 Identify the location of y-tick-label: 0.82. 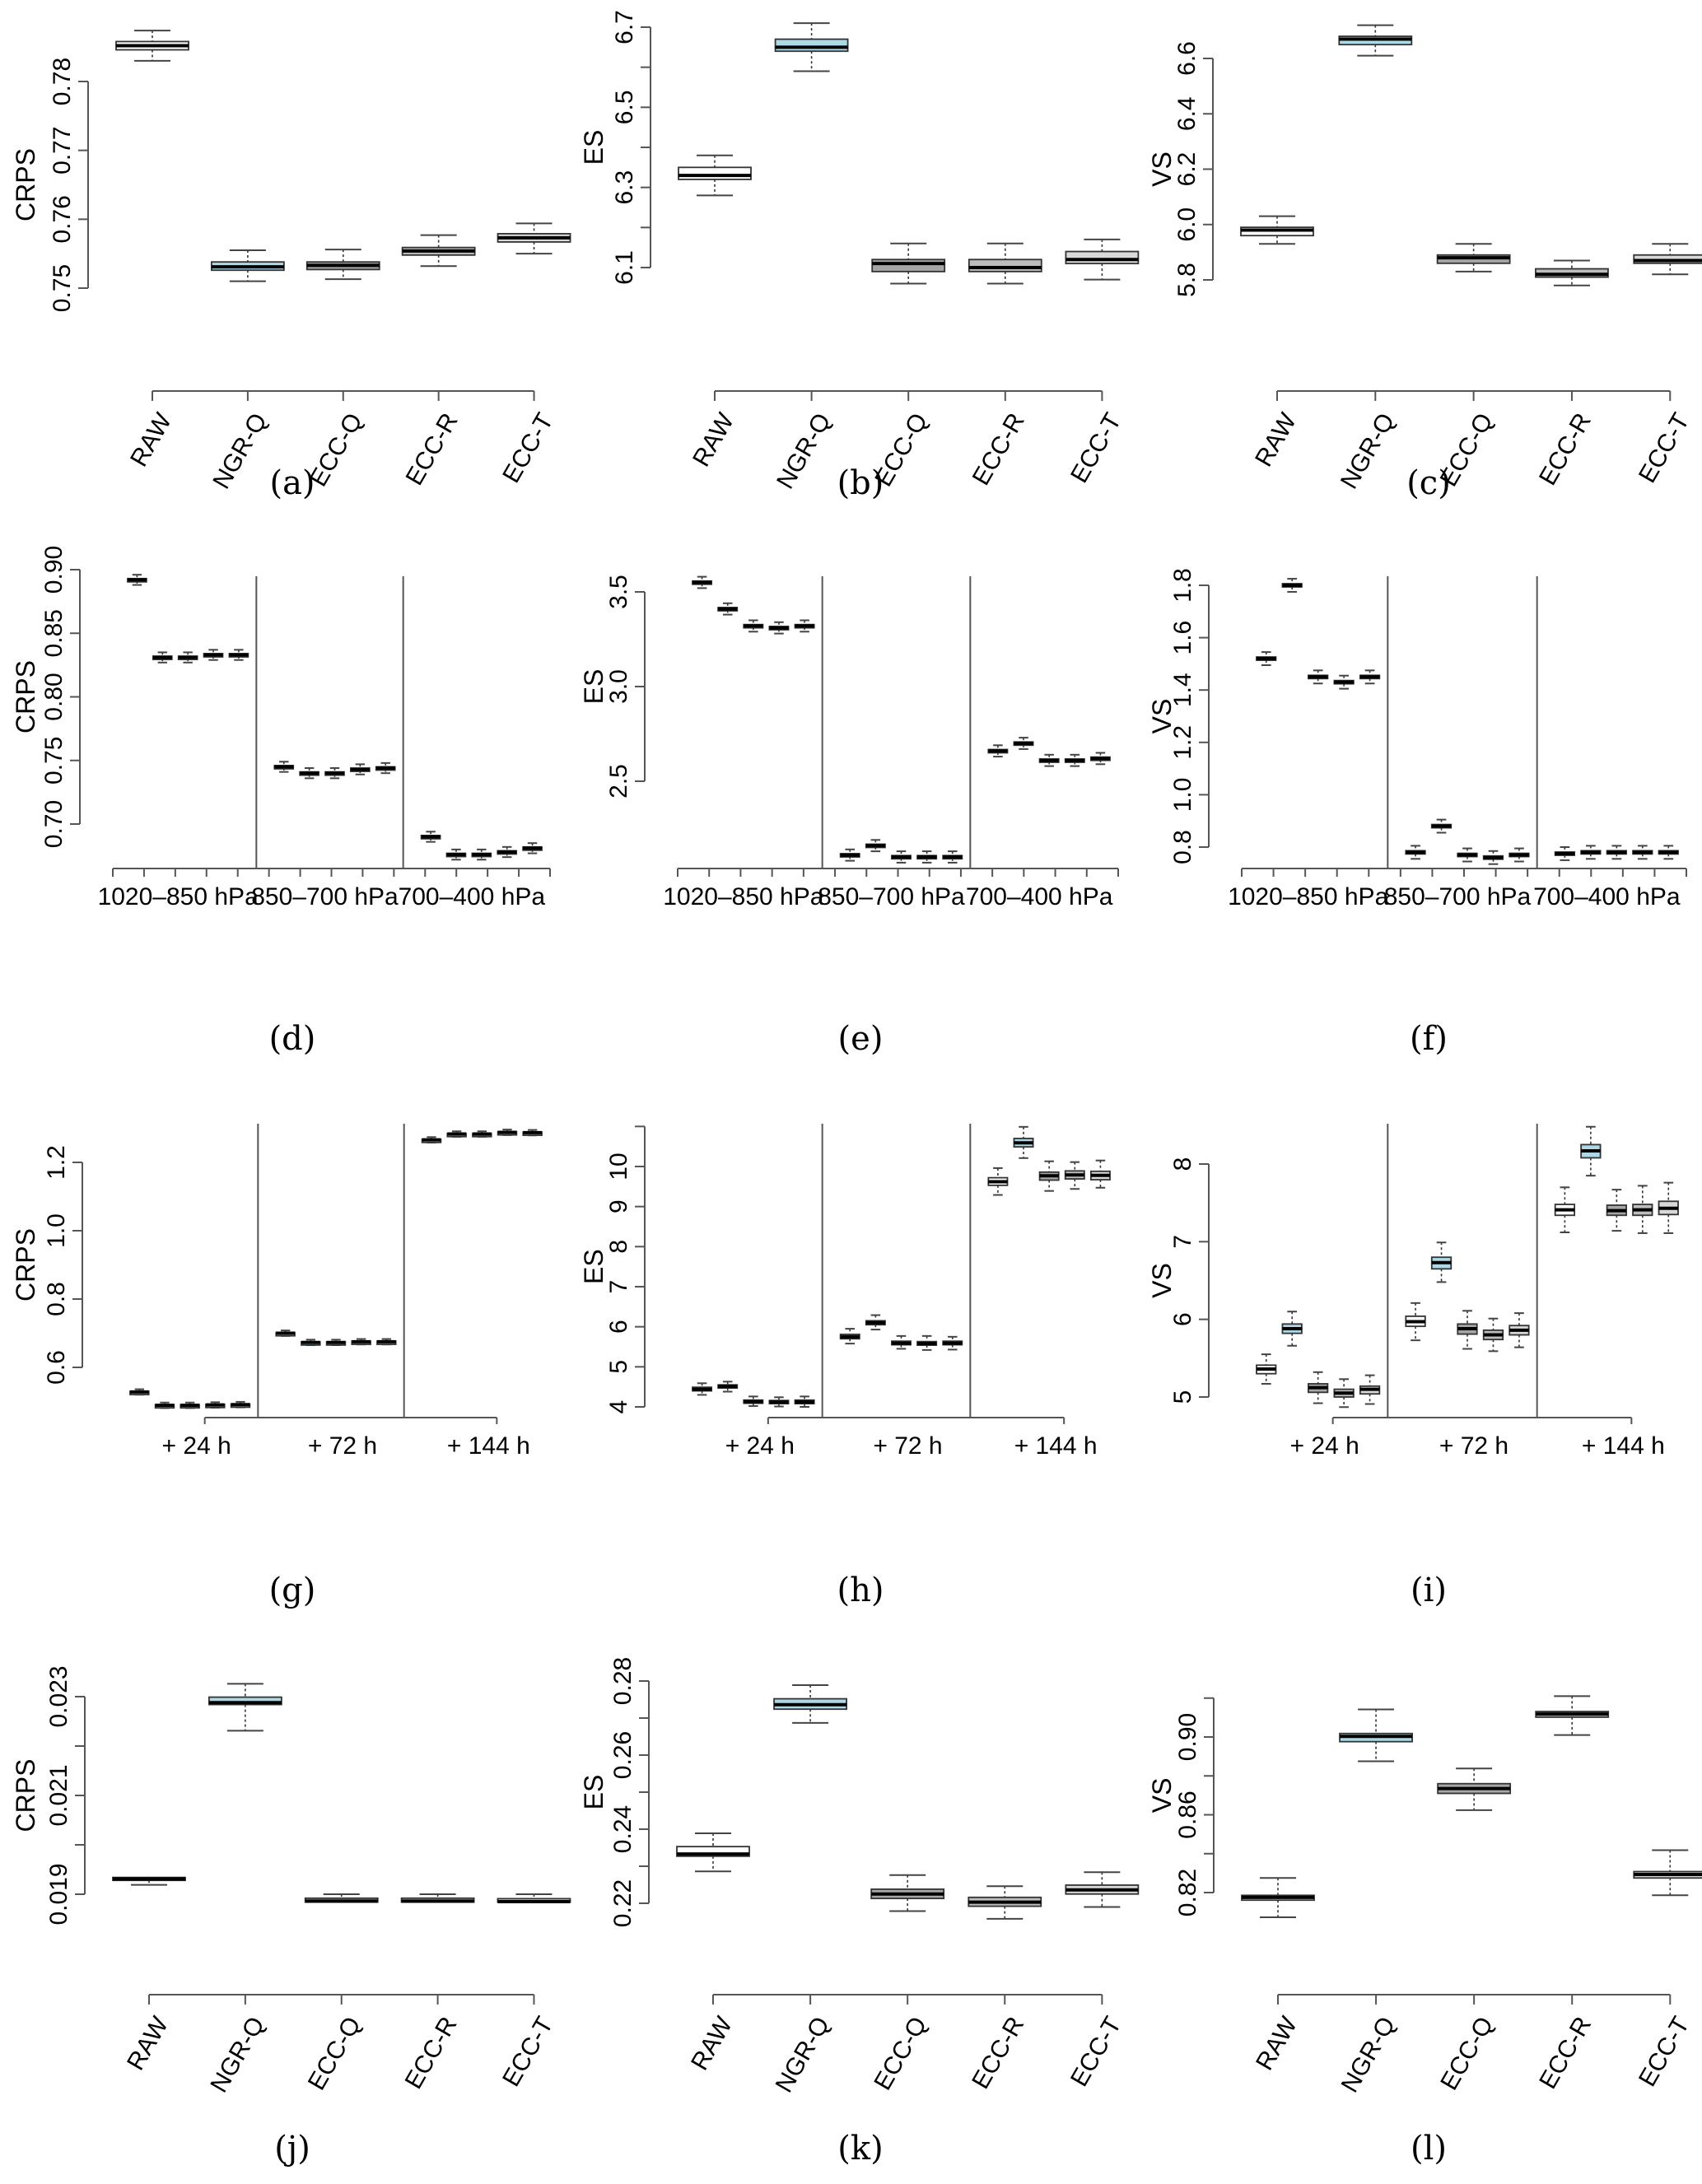
(1187, 1892).